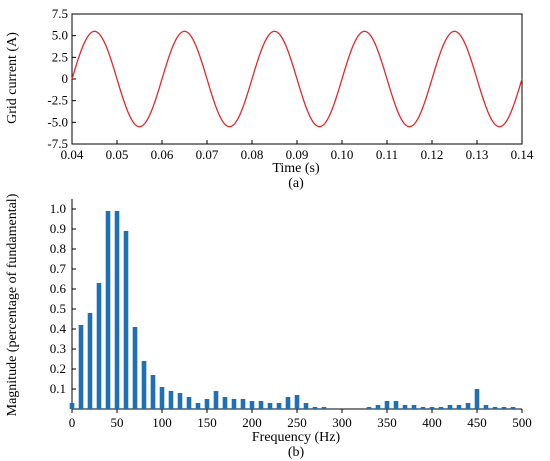  I want to click on chart-b-x-tick-label: 200, so click(252, 422).